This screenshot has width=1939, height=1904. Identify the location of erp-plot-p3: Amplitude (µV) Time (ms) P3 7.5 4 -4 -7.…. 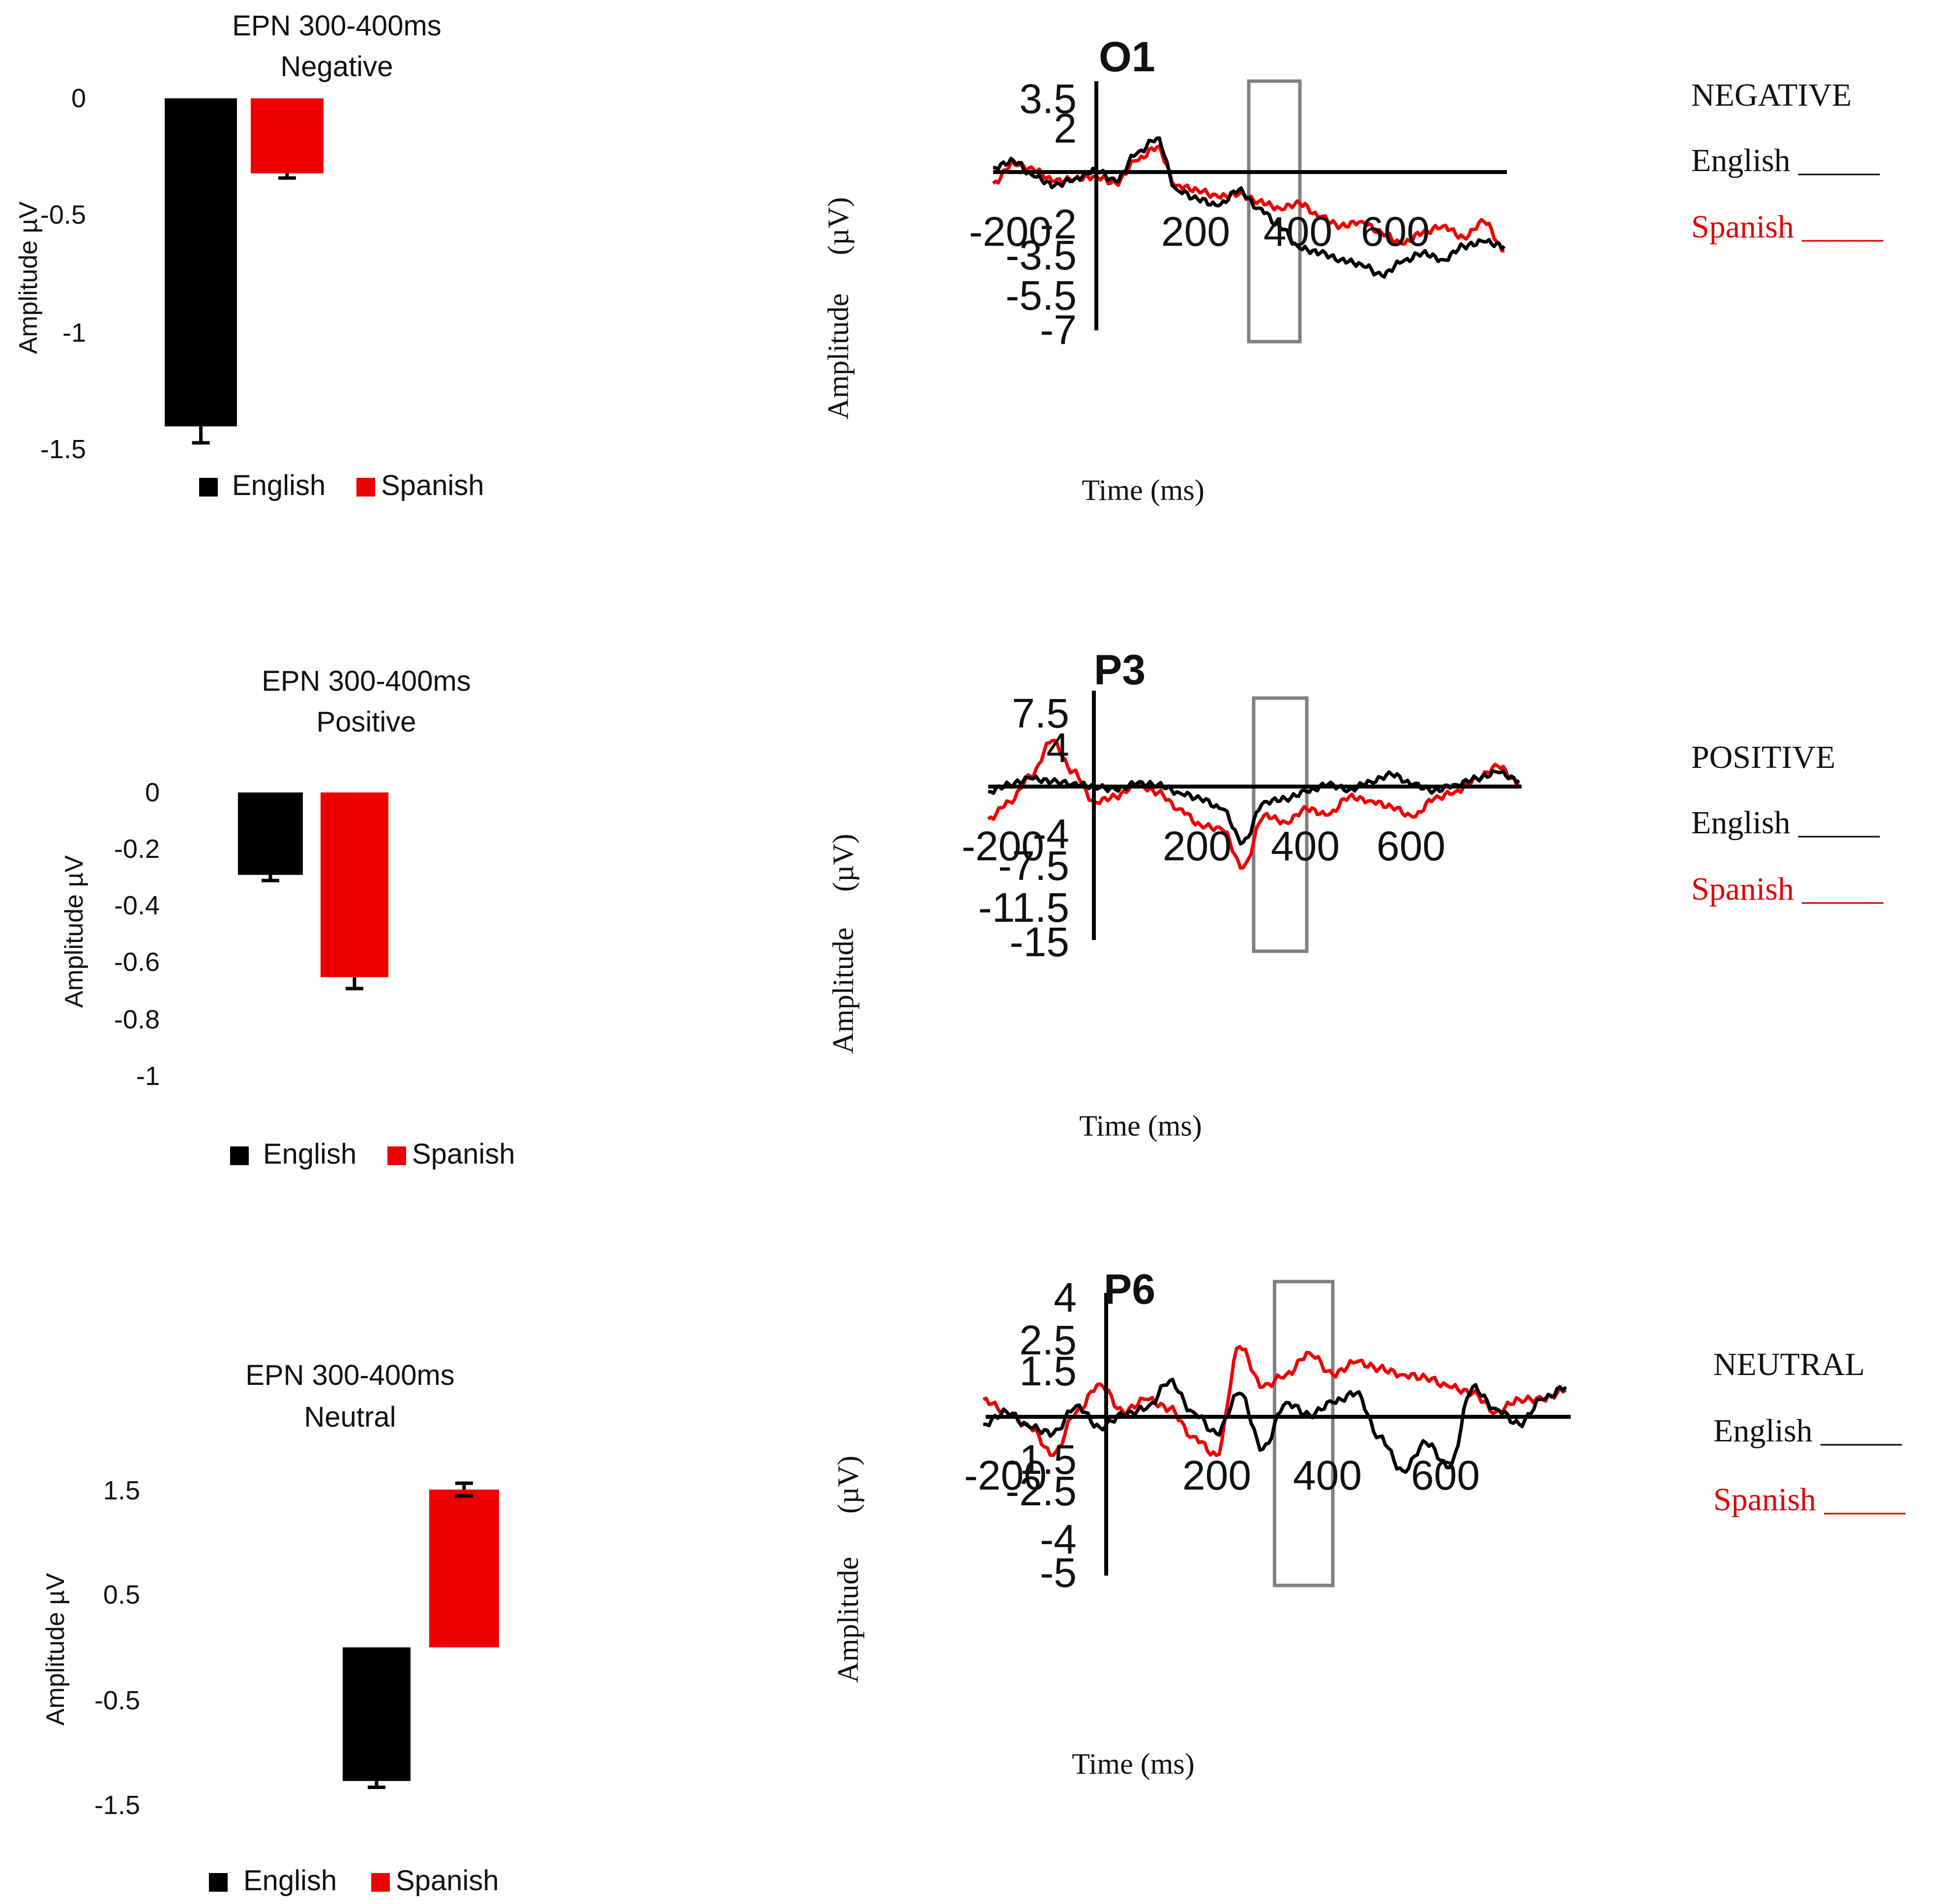
(1355, 894).